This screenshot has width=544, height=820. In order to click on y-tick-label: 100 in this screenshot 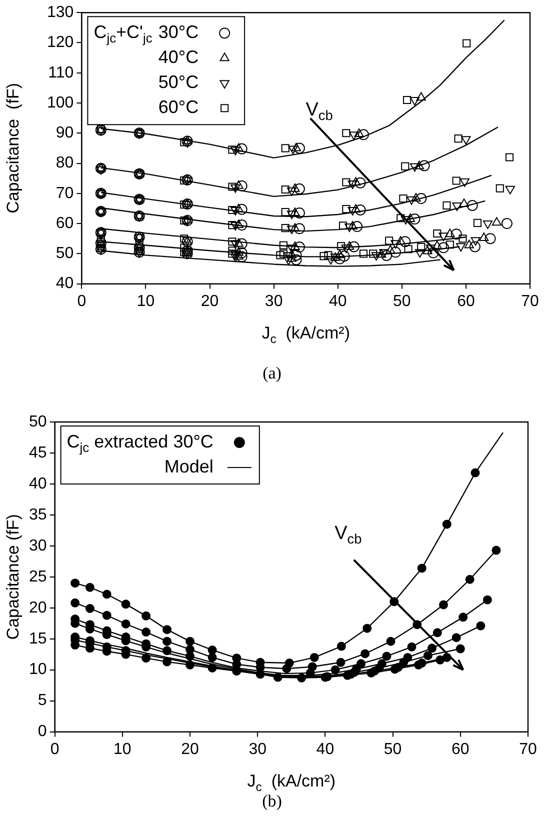, I will do `click(60, 103)`.